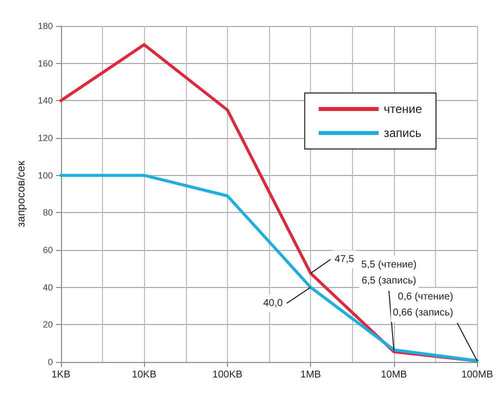 The image size is (504, 405). I want to click on x-tick-label: 1MB, so click(311, 375).